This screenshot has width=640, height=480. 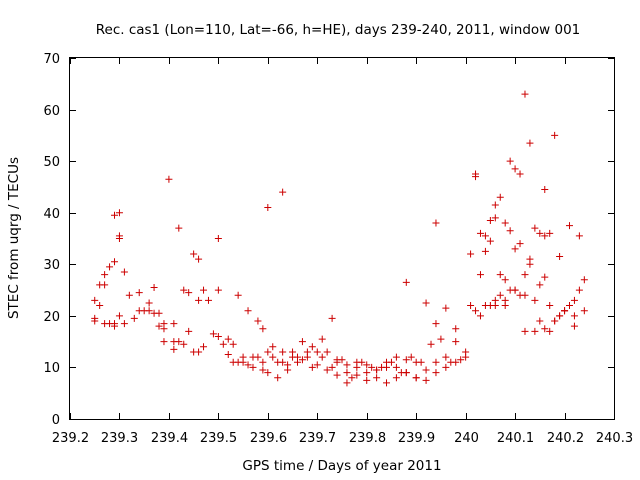 I want to click on x-tick-label: 239.3, so click(x=119, y=438).